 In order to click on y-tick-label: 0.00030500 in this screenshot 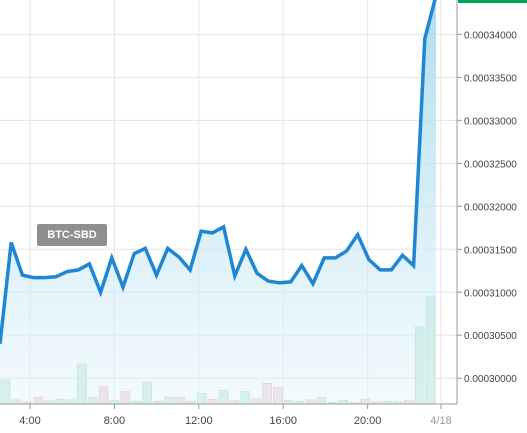, I will do `click(490, 336)`.